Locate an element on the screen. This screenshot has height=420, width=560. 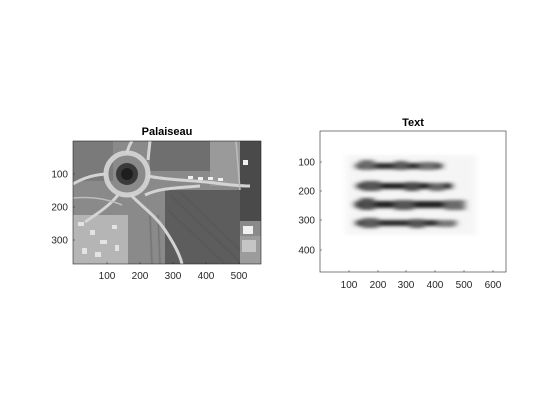
text-axes-frame is located at coordinates (413, 201).